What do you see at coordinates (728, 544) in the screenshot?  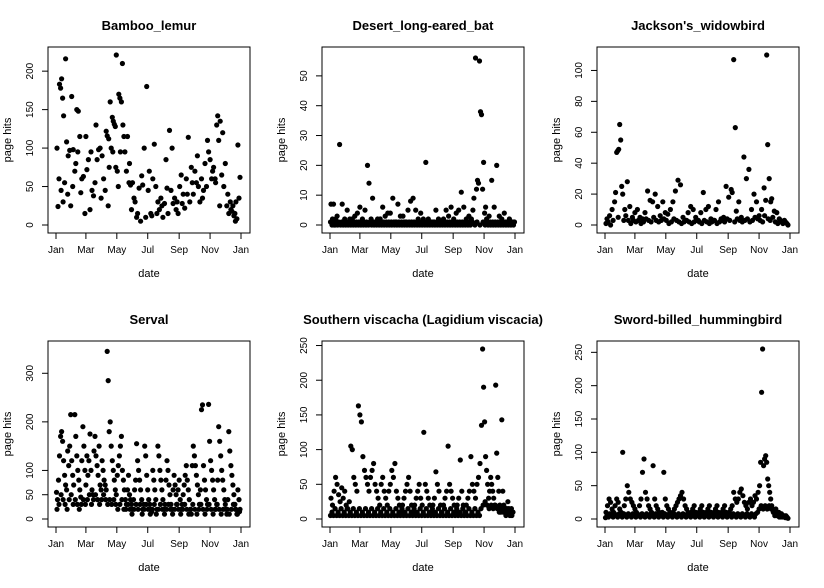 I see `x-tick-label: Sep` at bounding box center [728, 544].